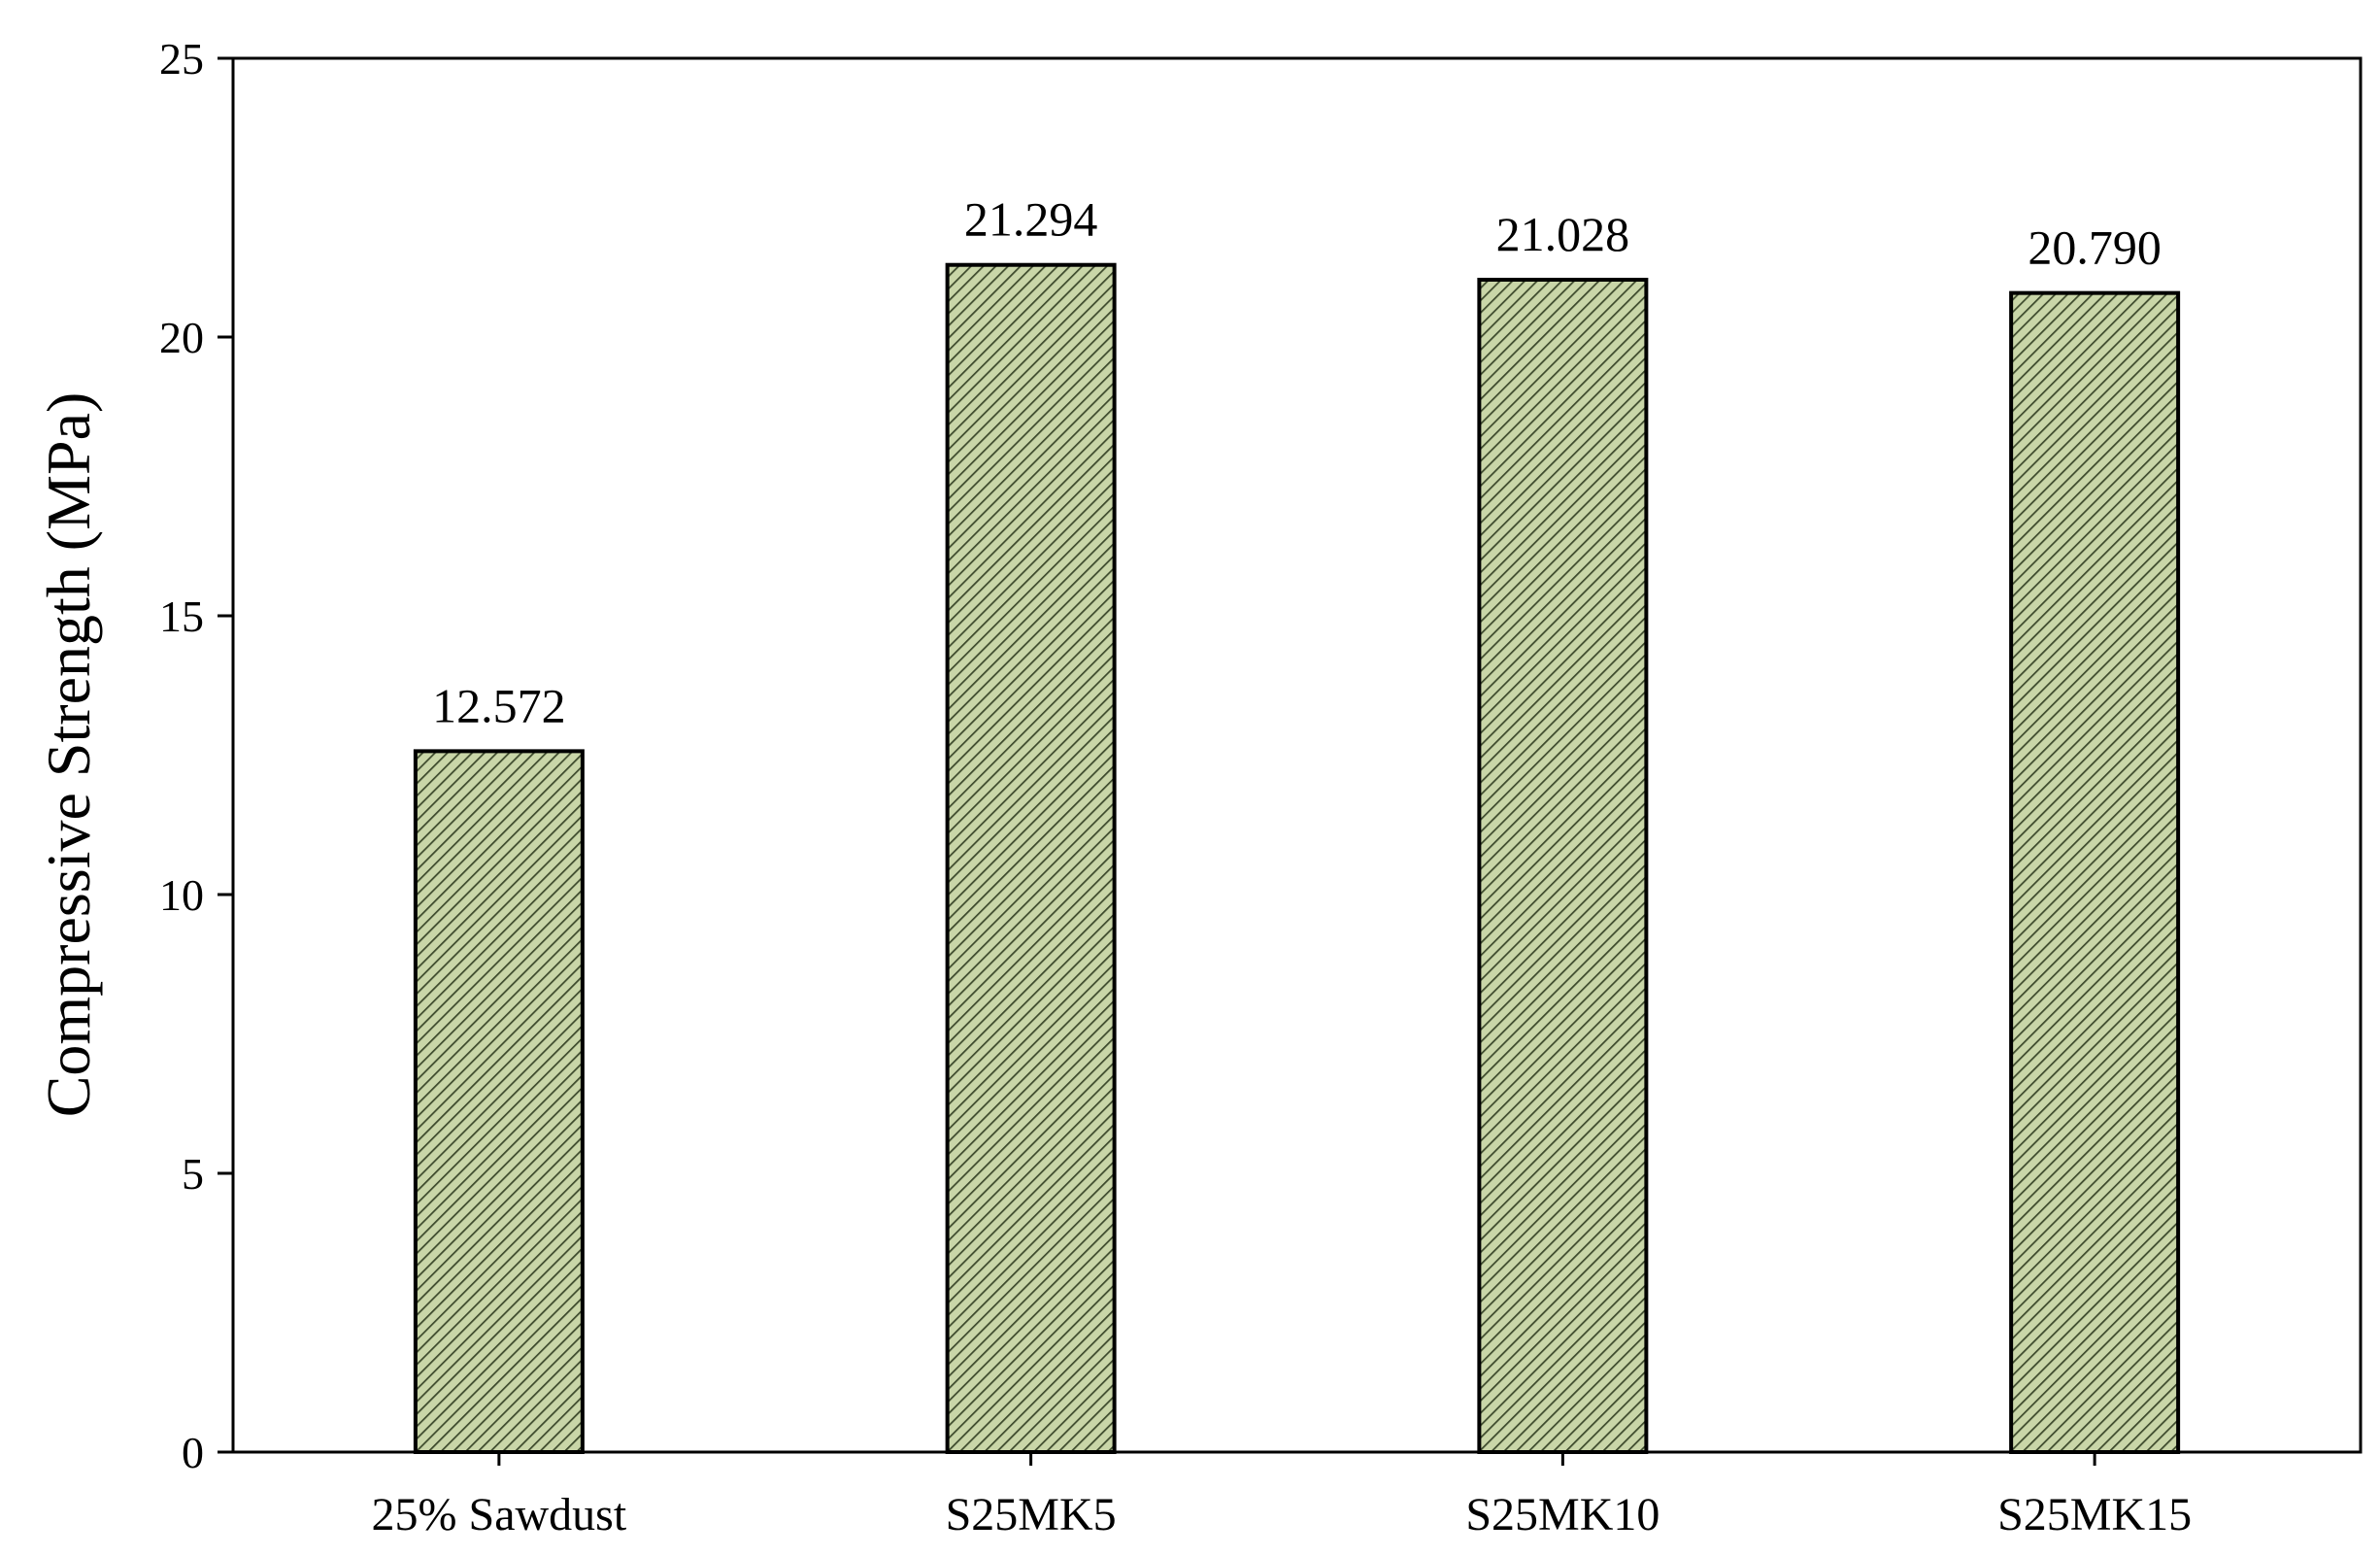  I want to click on data-label: 20.790, so click(2095, 247).